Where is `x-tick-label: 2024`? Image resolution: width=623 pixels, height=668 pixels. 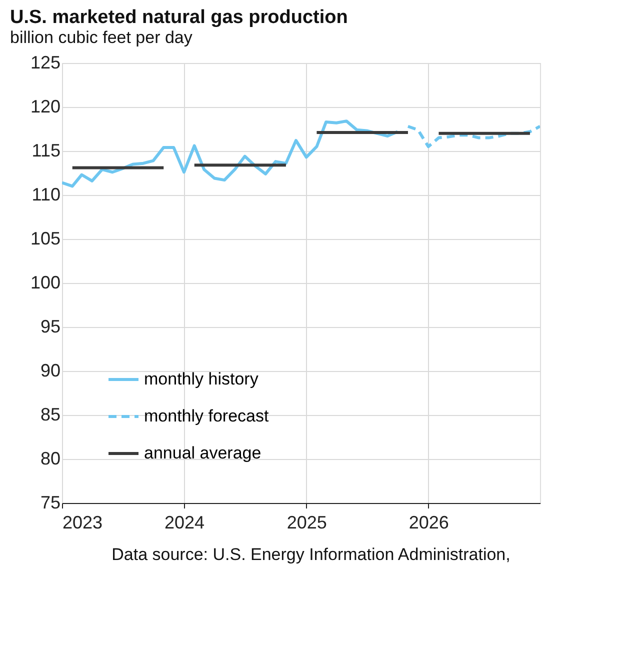
x-tick-label: 2024 is located at coordinates (184, 522).